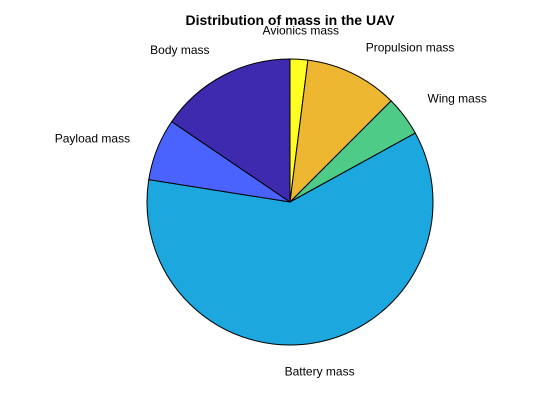  I want to click on pie-label-propulsion-mass: Propulsion mass, so click(410, 48).